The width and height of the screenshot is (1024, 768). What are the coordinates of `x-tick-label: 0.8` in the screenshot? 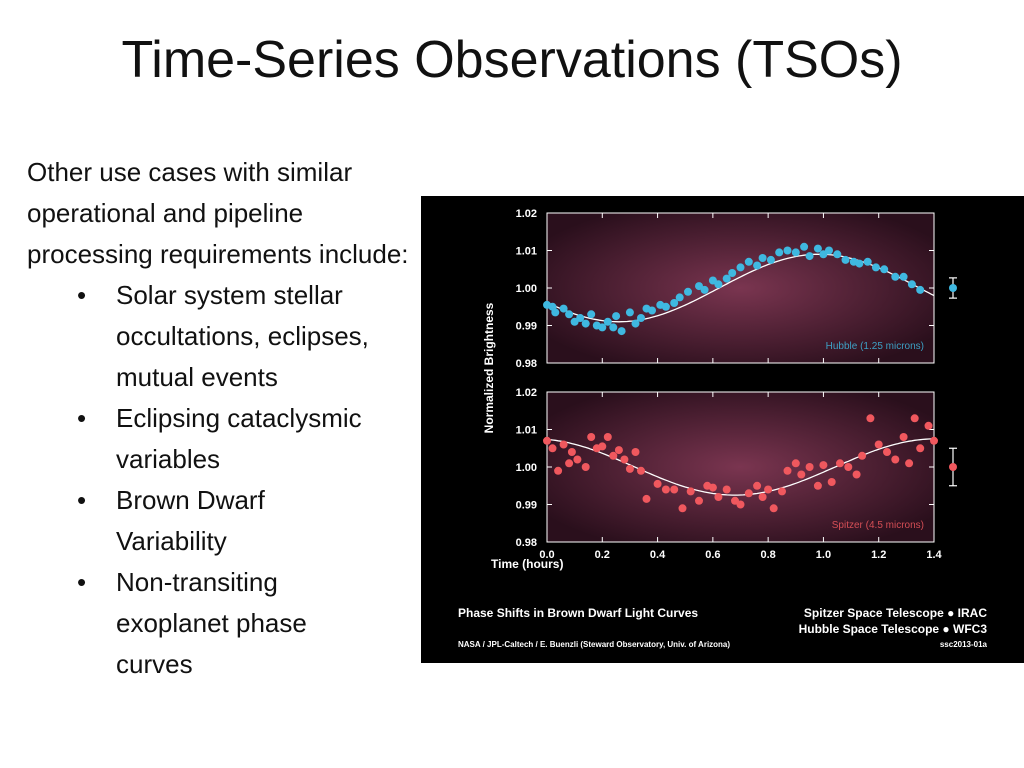 It's located at (767, 555).